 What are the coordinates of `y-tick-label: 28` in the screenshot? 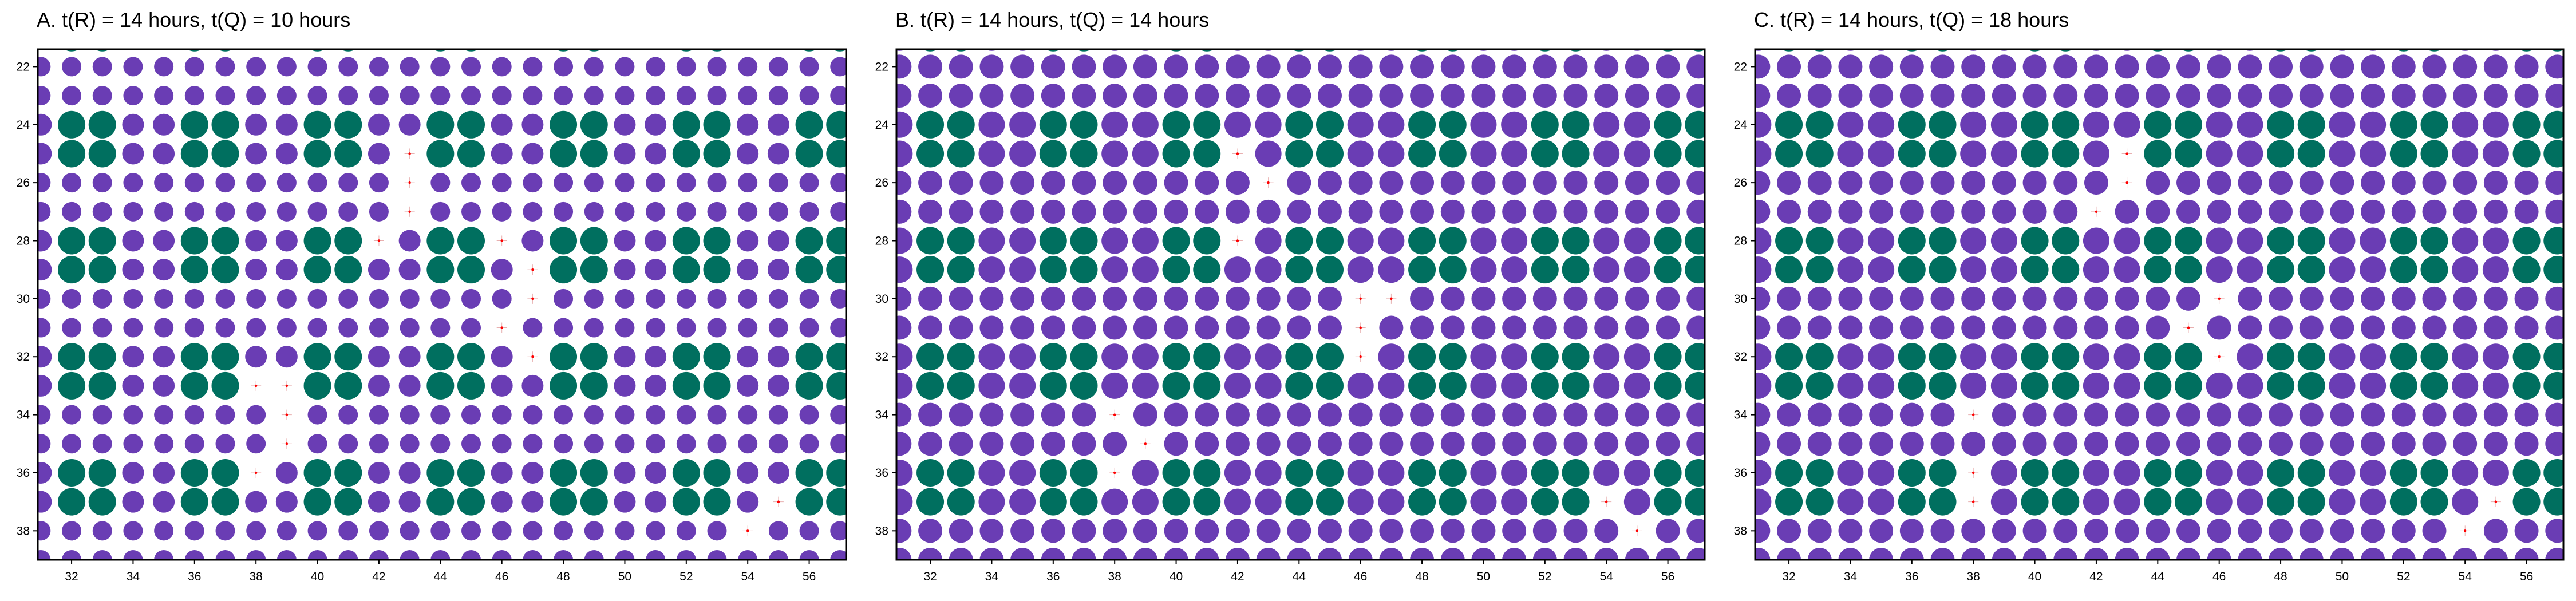 It's located at (881, 242).